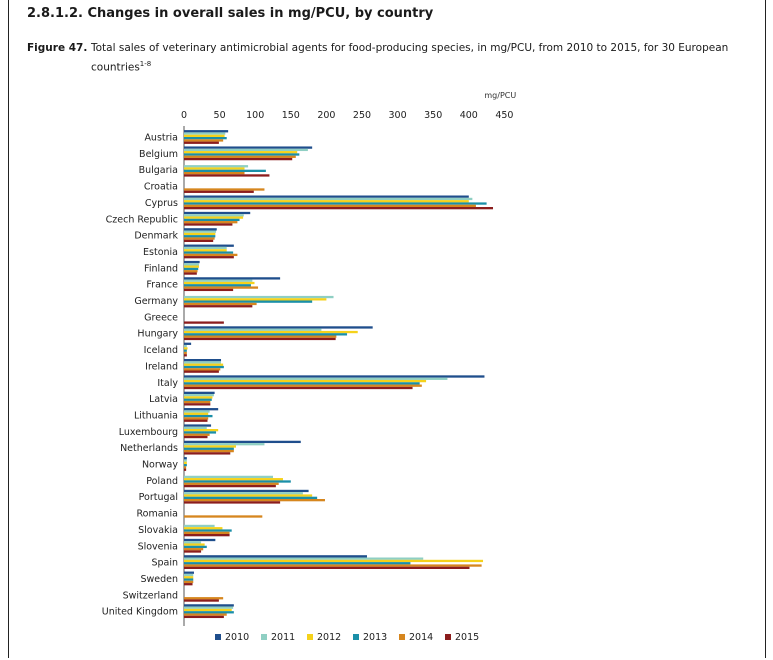 The width and height of the screenshot is (773, 660). I want to click on legend-swatch-2011, so click(264, 637).